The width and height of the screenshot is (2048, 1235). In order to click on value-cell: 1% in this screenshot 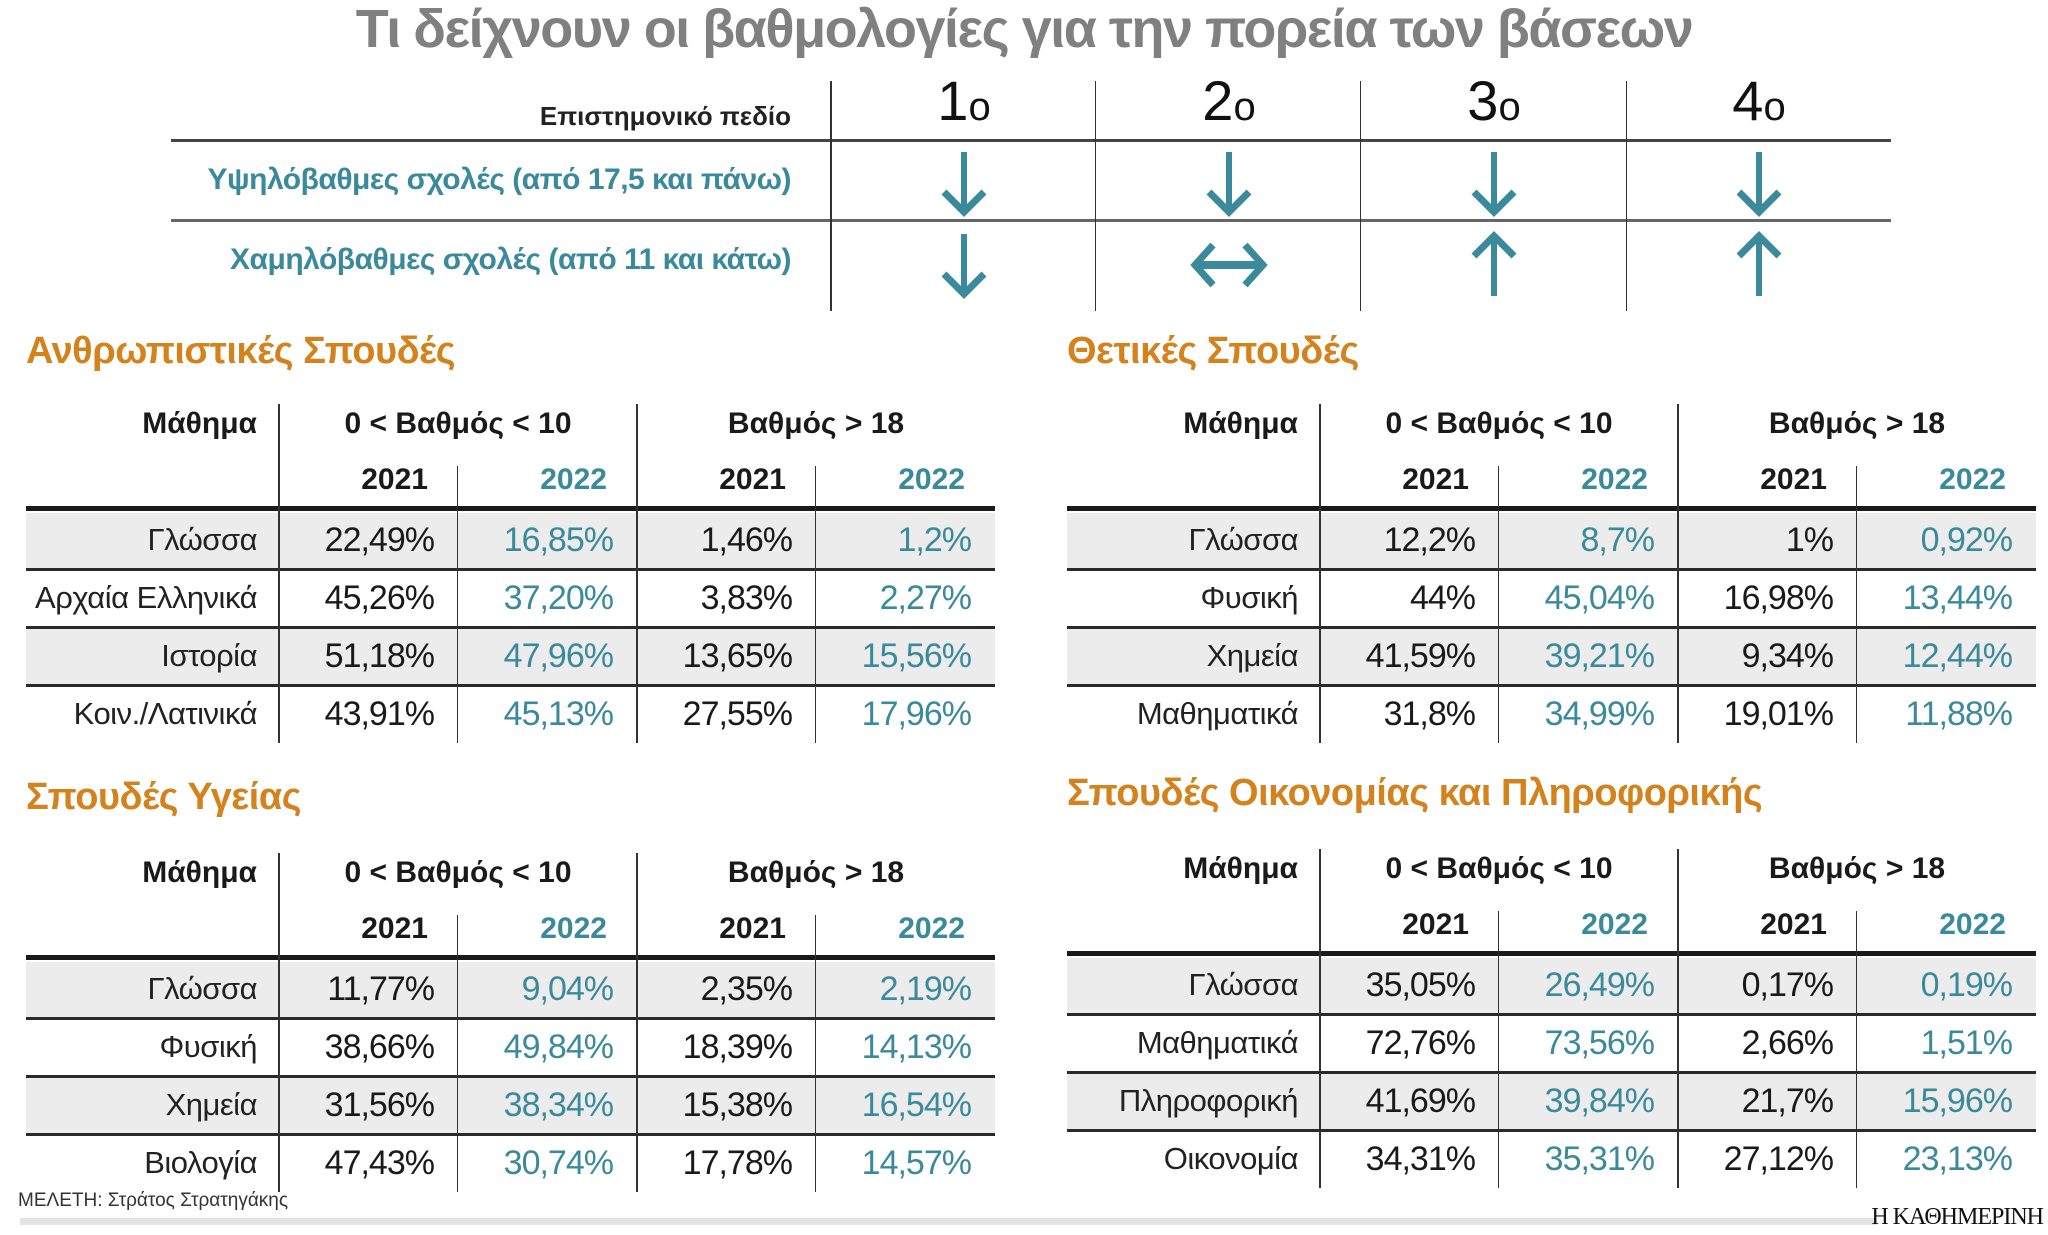, I will do `click(1809, 540)`.